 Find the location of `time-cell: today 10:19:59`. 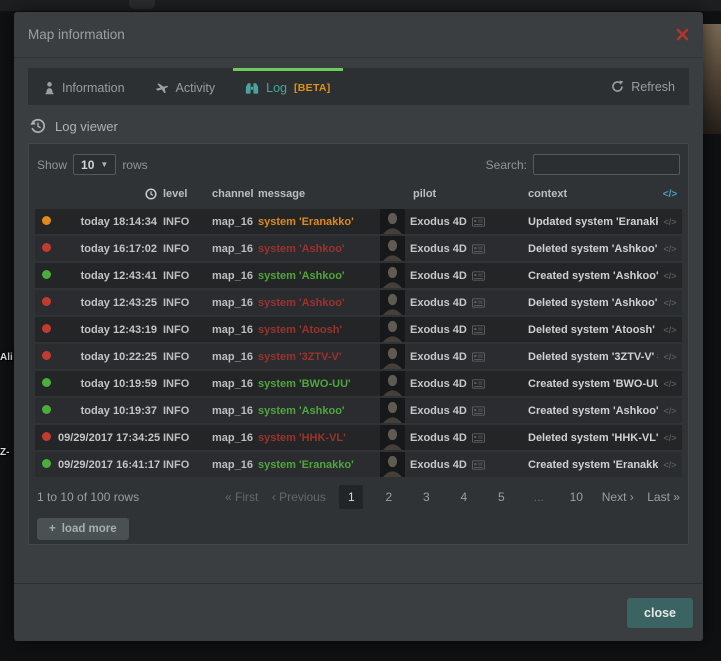

time-cell: today 10:19:59 is located at coordinates (118, 383).